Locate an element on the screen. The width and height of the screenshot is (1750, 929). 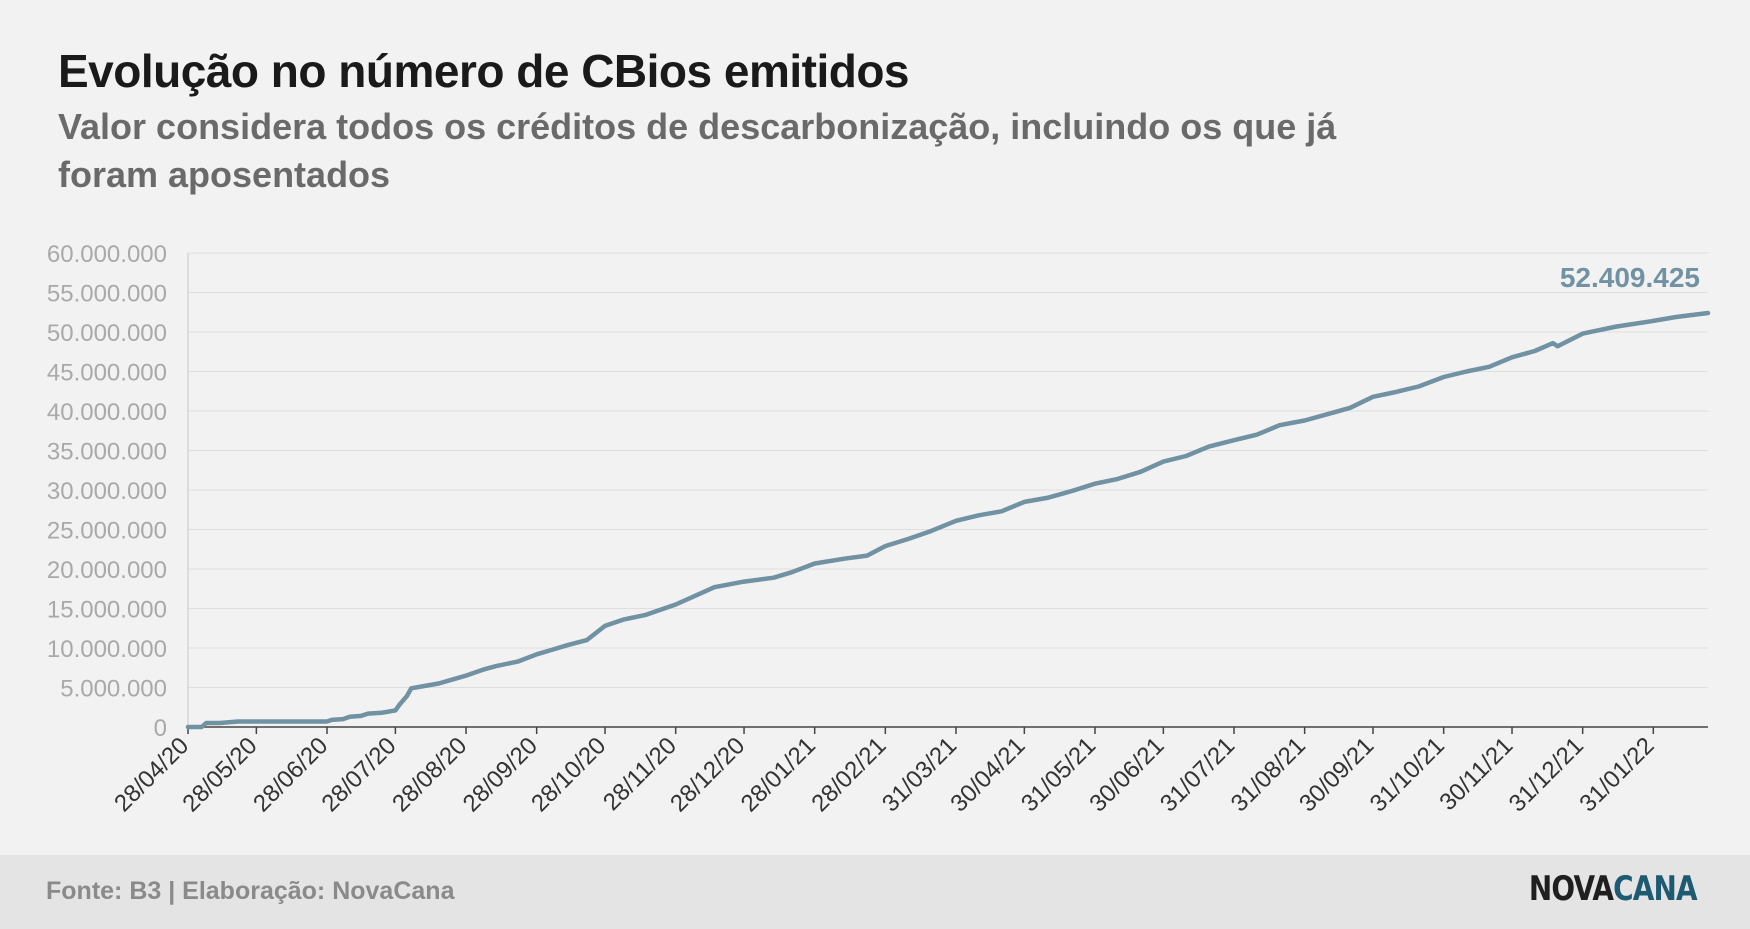
logo-text-cana: CANA is located at coordinates (1655, 889).